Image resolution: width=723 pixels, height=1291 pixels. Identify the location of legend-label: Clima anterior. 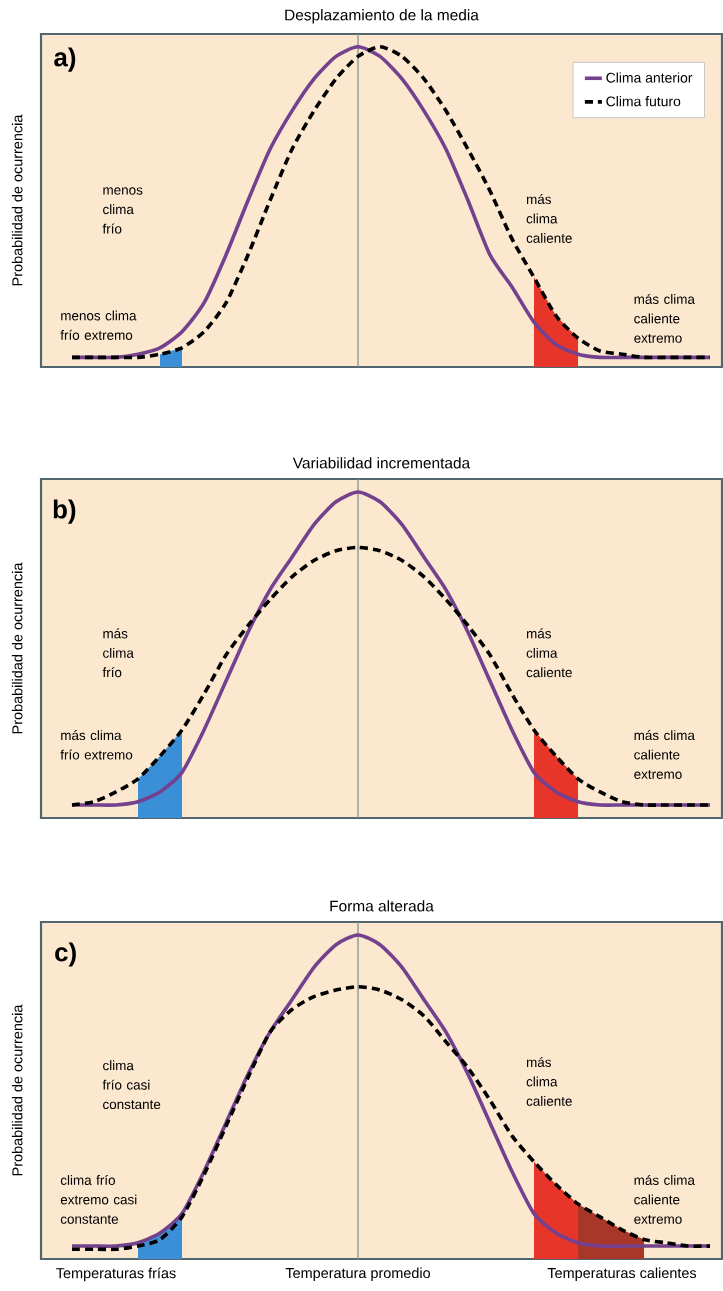
(649, 77).